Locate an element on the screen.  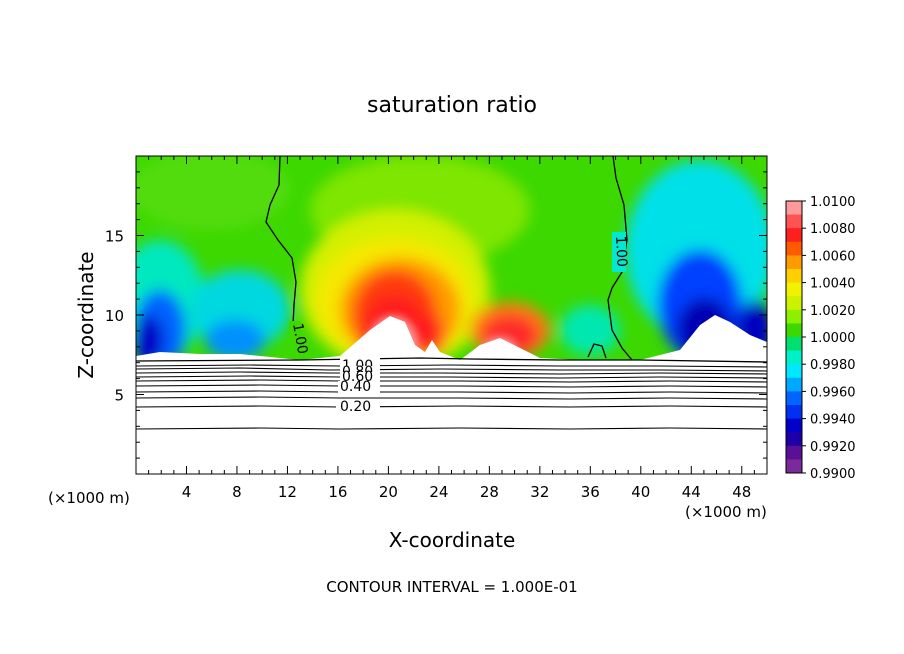
y-tick-label: 5 is located at coordinates (119, 396).